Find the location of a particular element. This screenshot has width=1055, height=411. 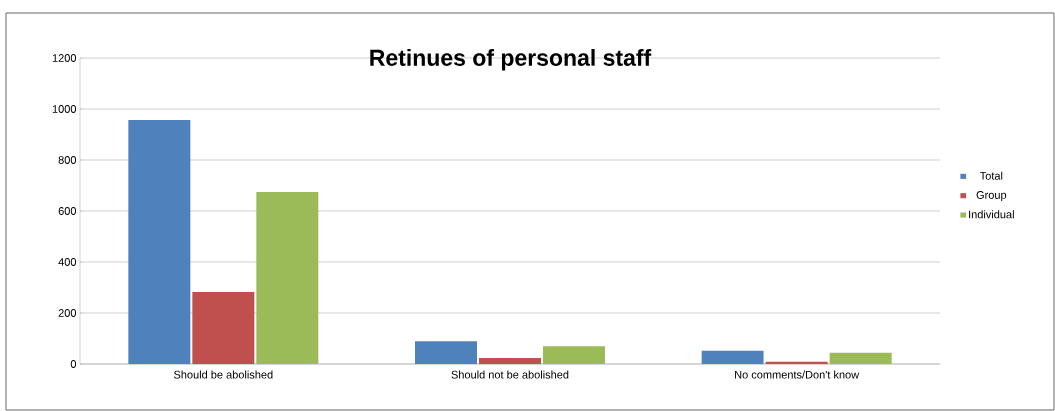

x-tick-label: Should be abolished is located at coordinates (223, 374).